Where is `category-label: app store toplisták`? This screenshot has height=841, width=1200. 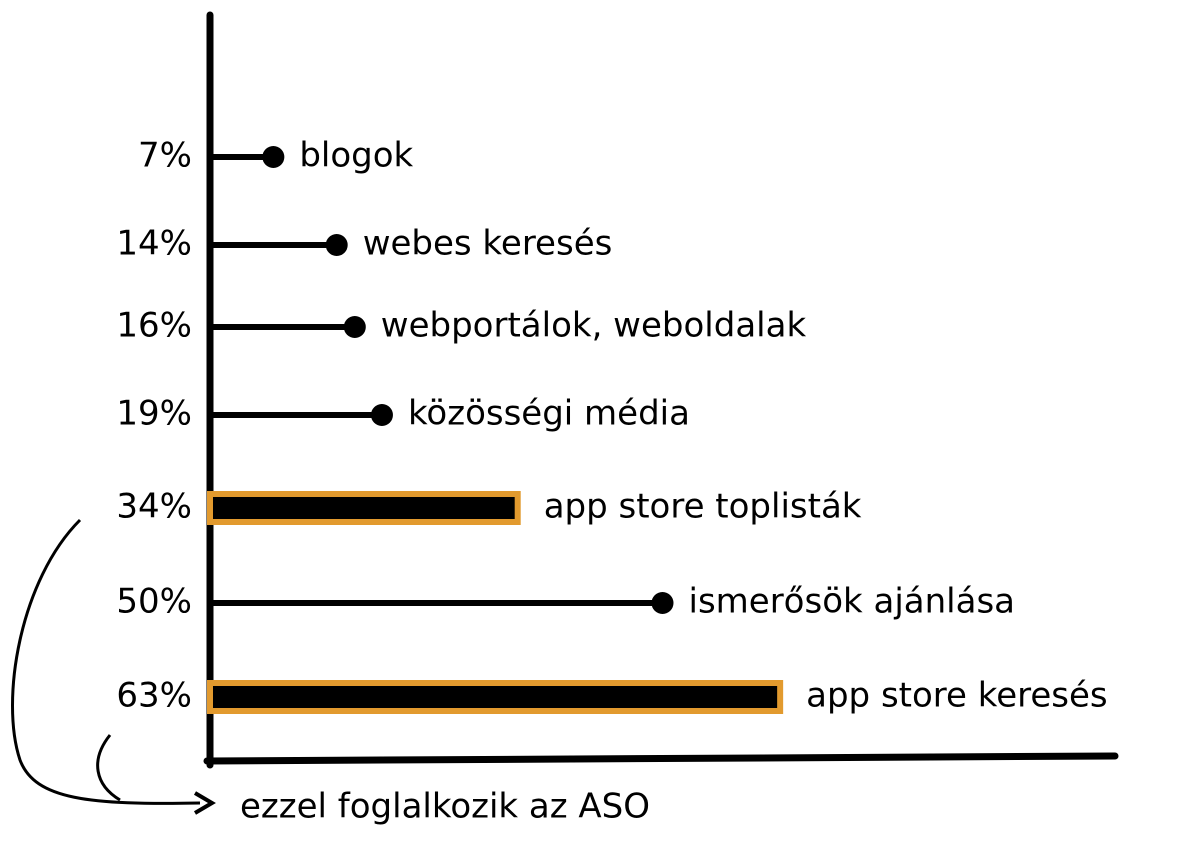
category-label: app store toplisták is located at coordinates (703, 507).